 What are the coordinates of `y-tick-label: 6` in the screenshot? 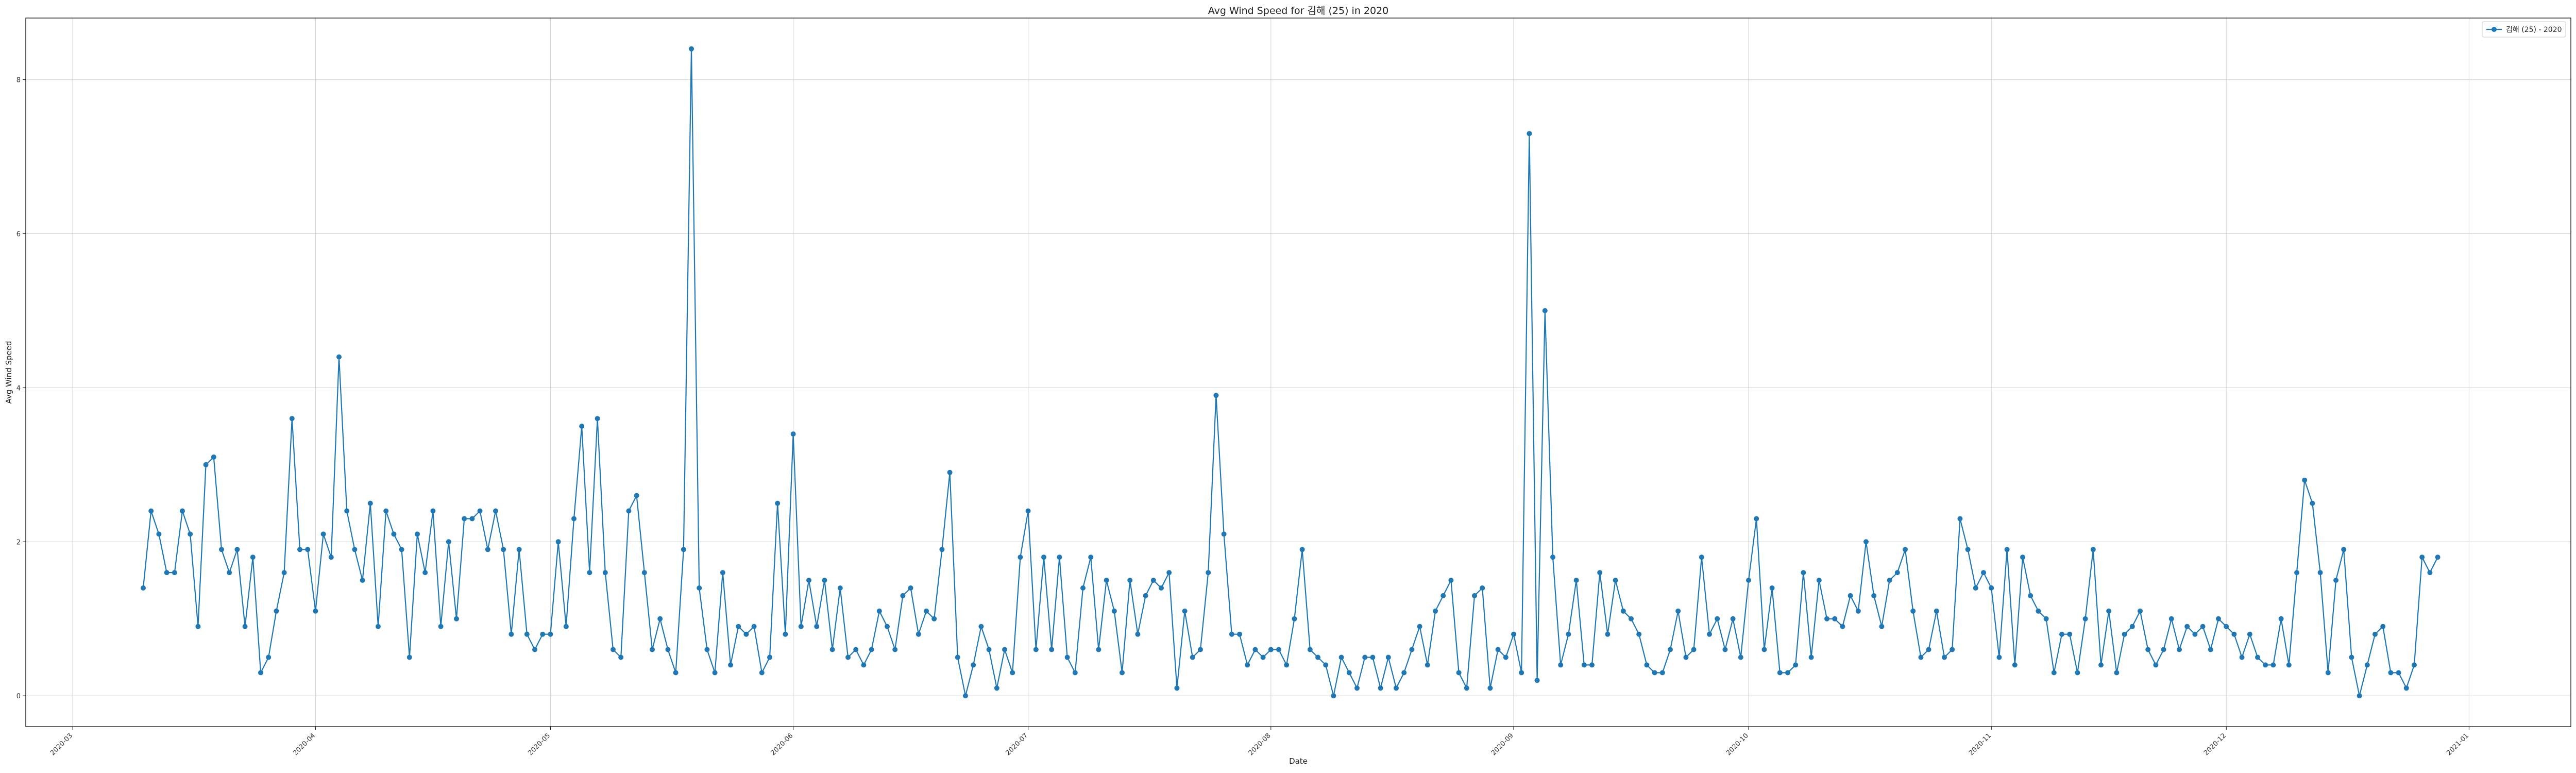 It's located at (18, 234).